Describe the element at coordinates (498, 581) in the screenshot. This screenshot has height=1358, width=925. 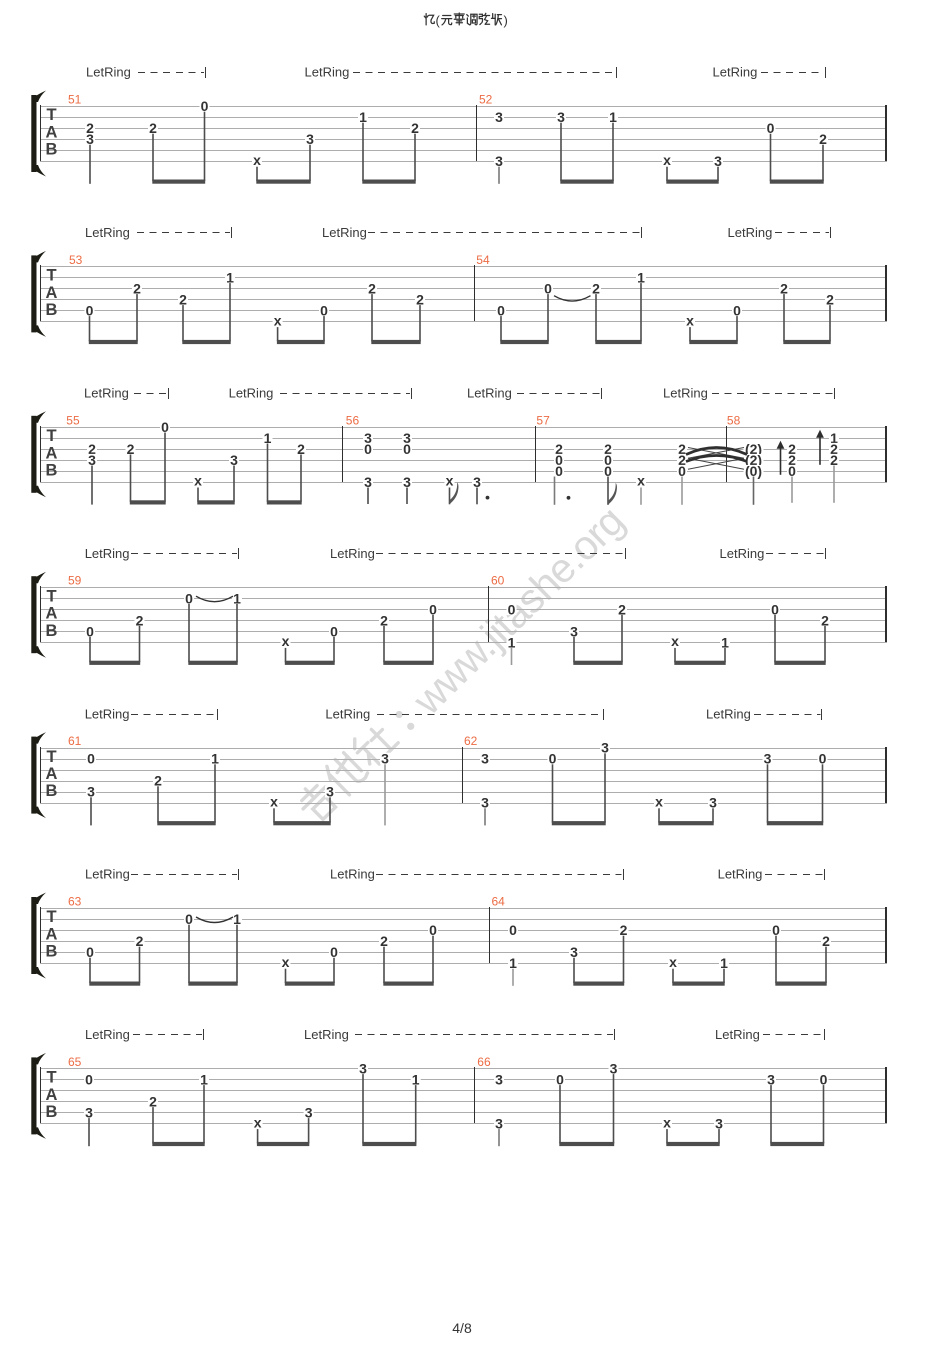
I see `svg-text: 60` at that location.